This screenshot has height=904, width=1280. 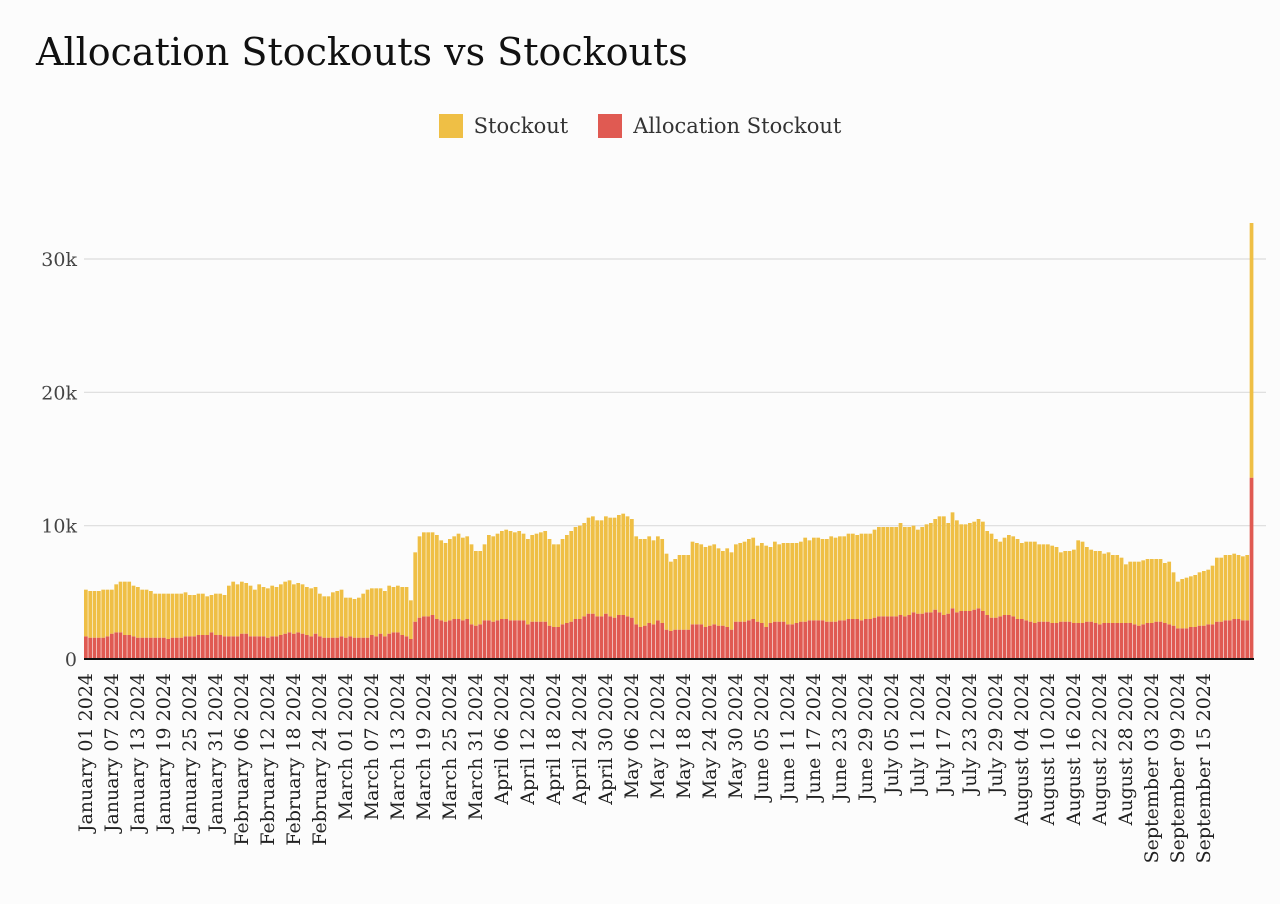 What do you see at coordinates (970, 734) in the screenshot?
I see `x-tick-label: July 23 2024` at bounding box center [970, 734].